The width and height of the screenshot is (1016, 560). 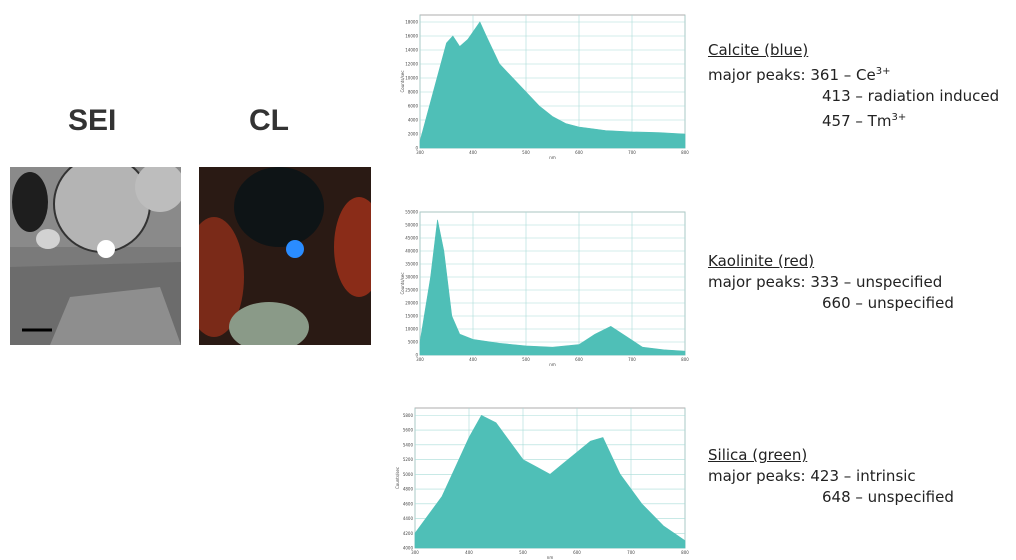 I want to click on peak: 413 – radiation induced, so click(x=911, y=96).